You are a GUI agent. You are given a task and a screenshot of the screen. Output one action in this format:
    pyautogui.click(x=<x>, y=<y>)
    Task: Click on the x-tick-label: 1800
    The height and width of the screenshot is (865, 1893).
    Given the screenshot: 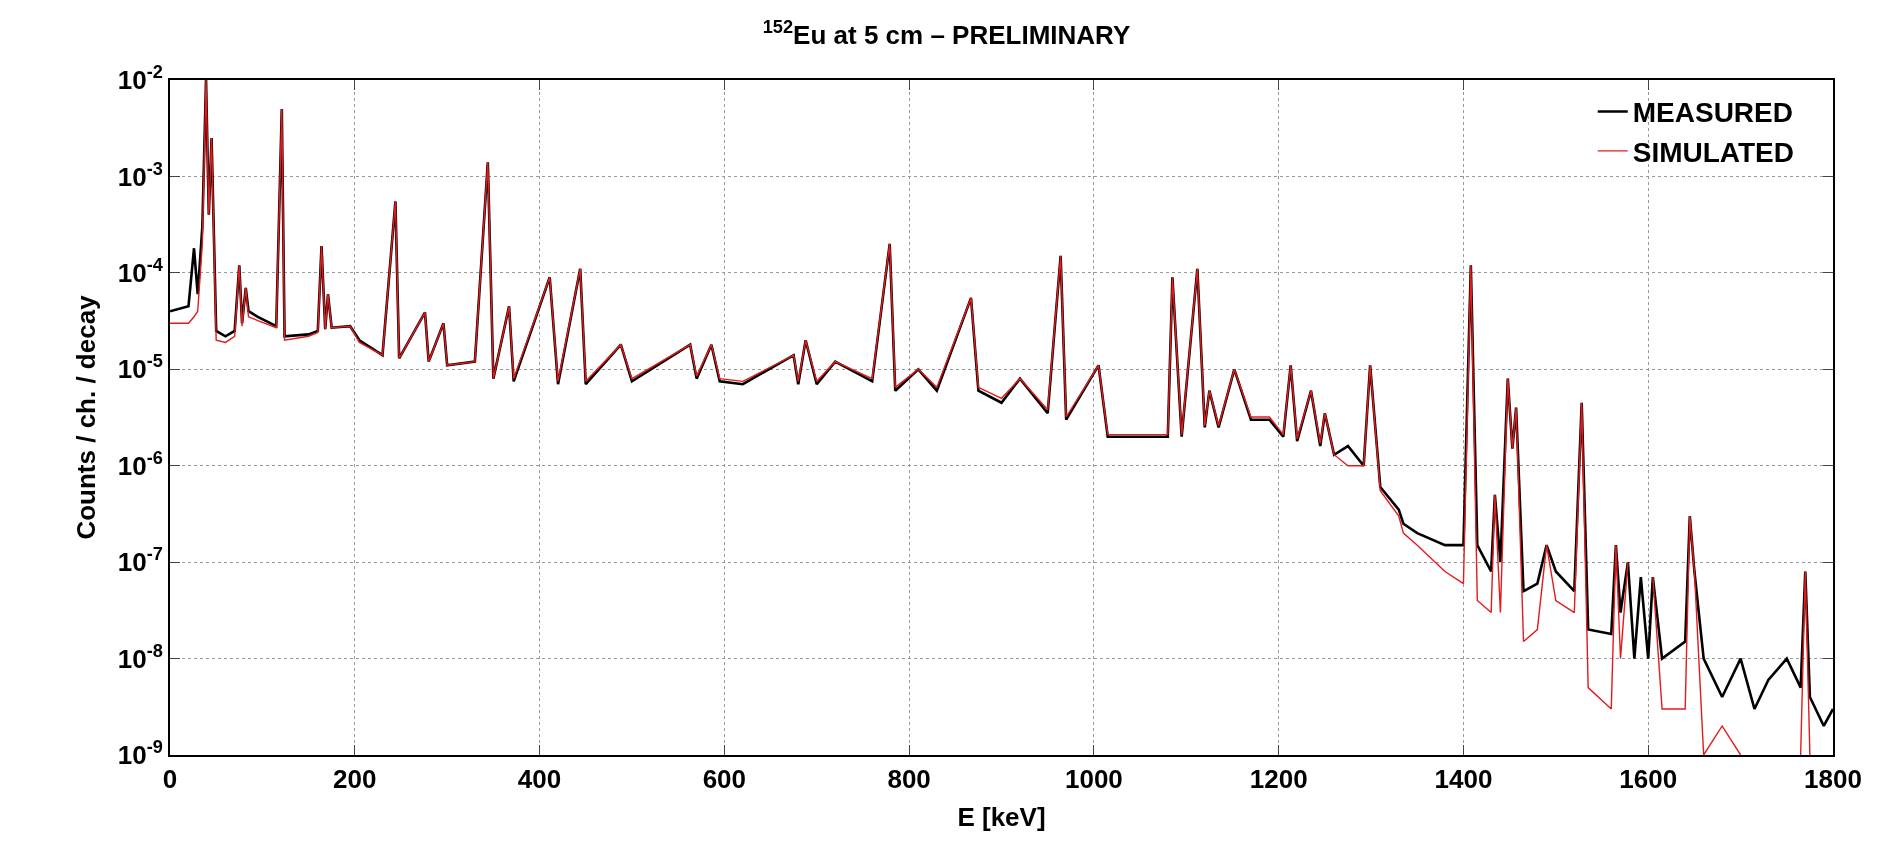 What is the action you would take?
    pyautogui.click(x=1833, y=779)
    